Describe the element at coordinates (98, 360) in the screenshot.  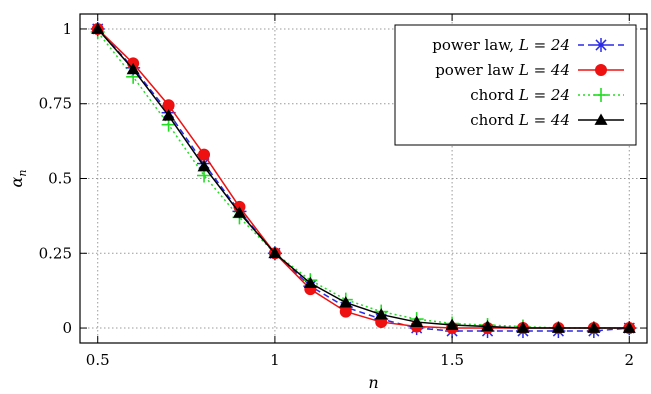
I see `x-tick-label: 0.5` at that location.